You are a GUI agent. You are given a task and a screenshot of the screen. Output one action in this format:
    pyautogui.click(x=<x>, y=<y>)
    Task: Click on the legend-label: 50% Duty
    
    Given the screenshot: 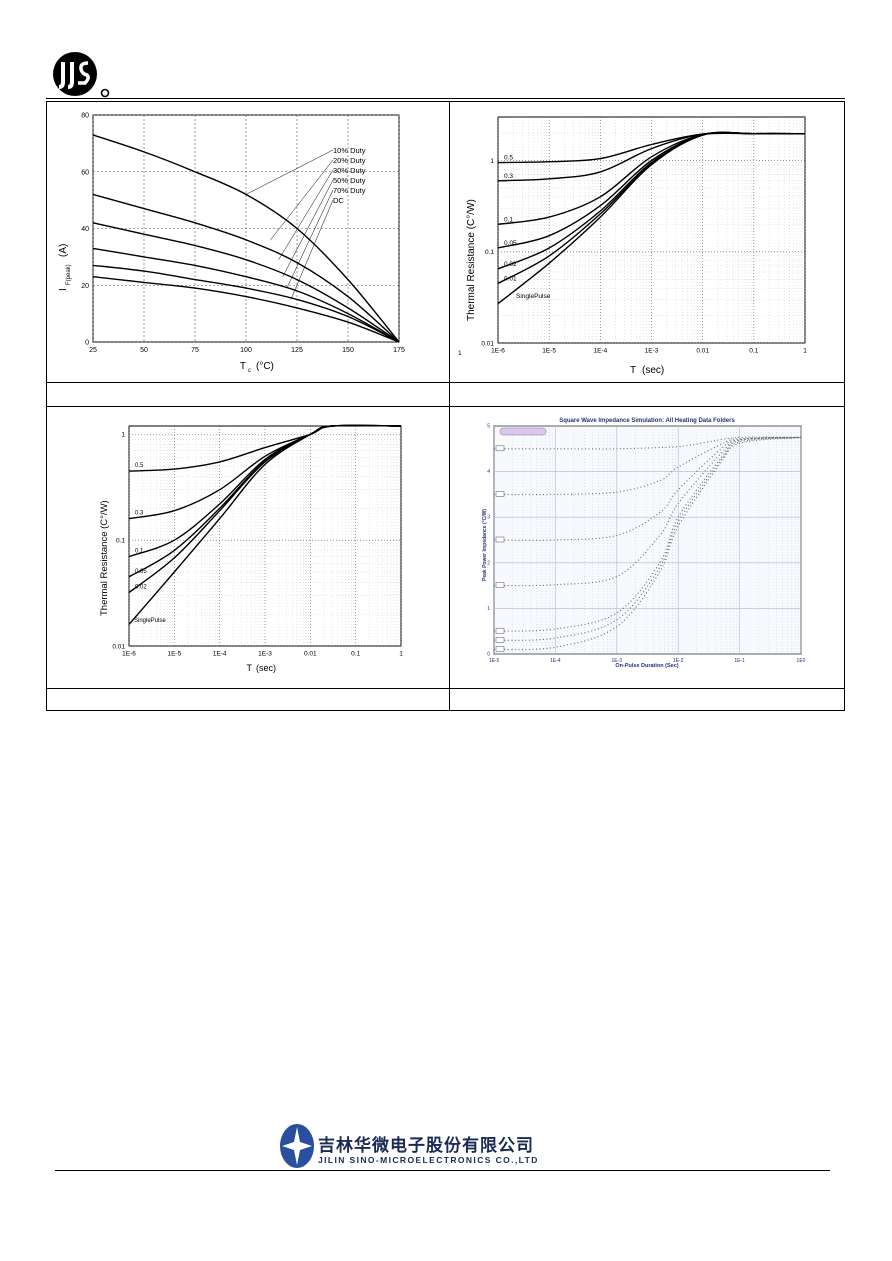 What is the action you would take?
    pyautogui.click(x=349, y=180)
    